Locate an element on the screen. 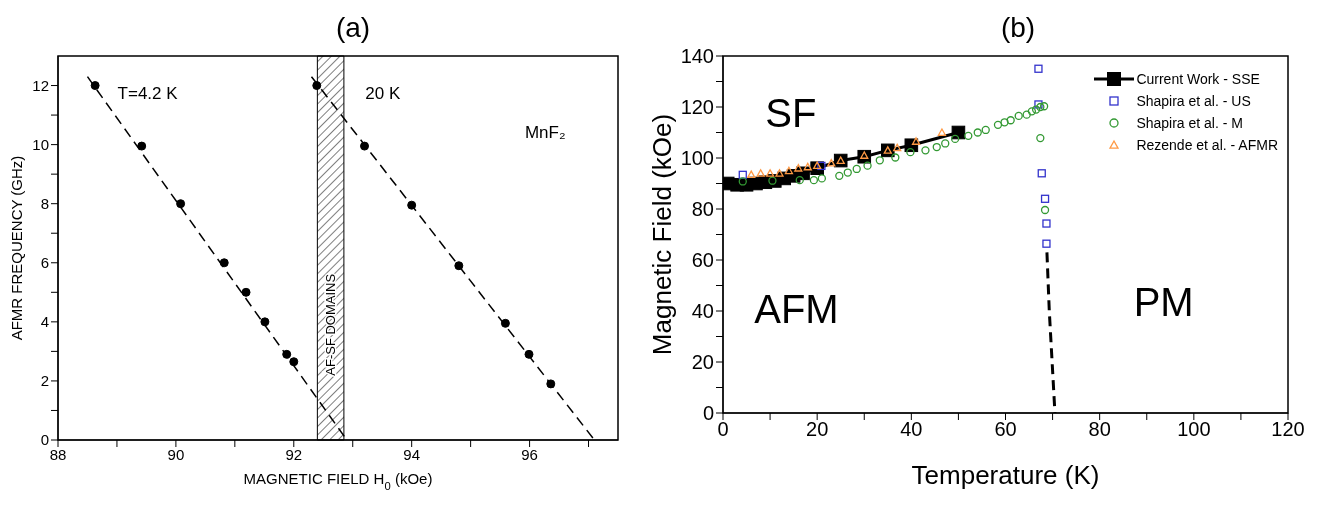 Image resolution: width=1334 pixels, height=506 pixels. y-tick-label: 120 is located at coordinates (697, 107).